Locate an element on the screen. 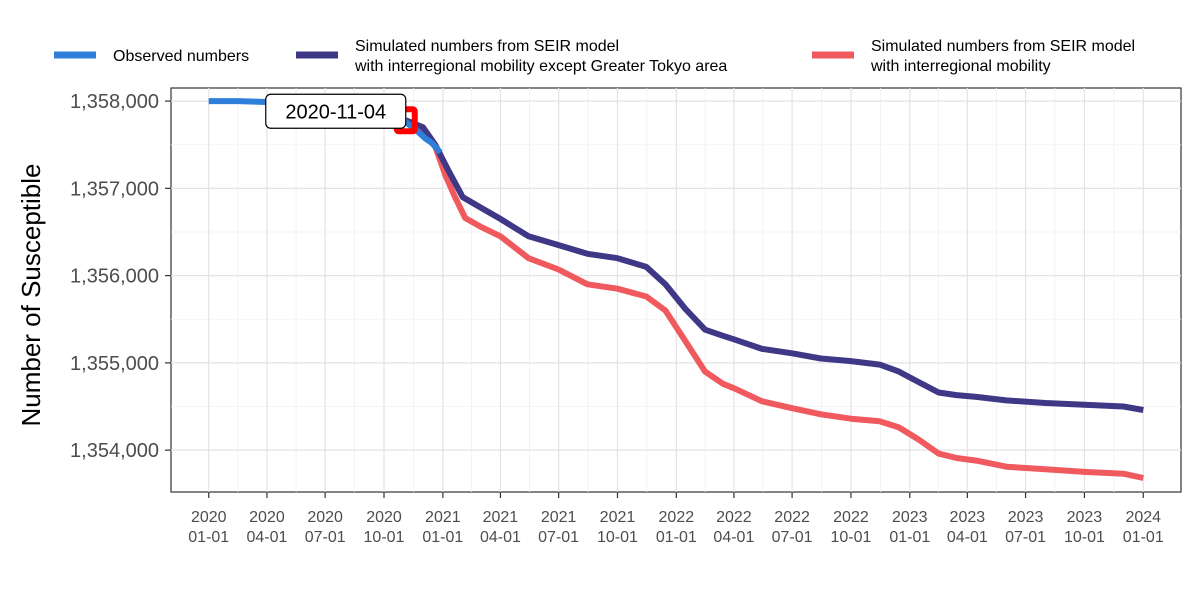 This screenshot has height=600, width=1200. annotation: 2020-11-04 is located at coordinates (341, 114).